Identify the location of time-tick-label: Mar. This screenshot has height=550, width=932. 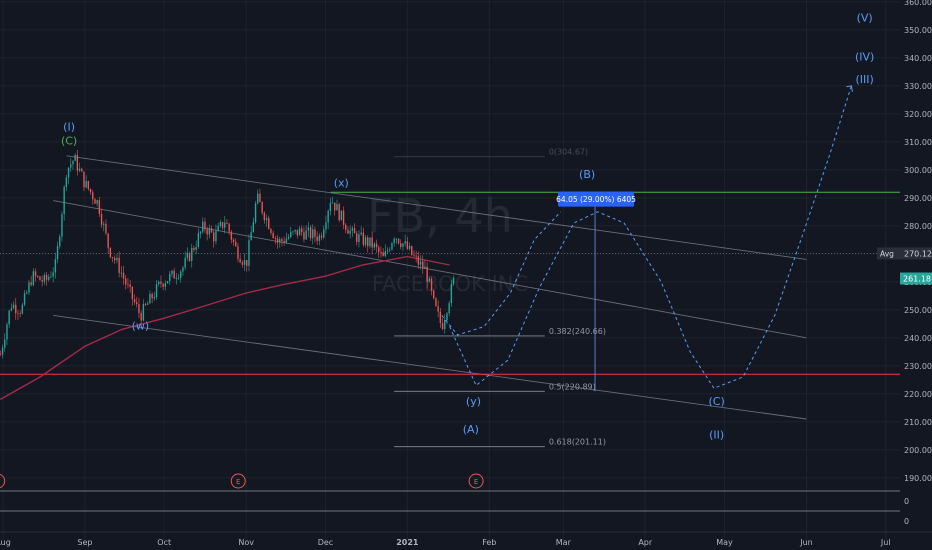
(564, 542).